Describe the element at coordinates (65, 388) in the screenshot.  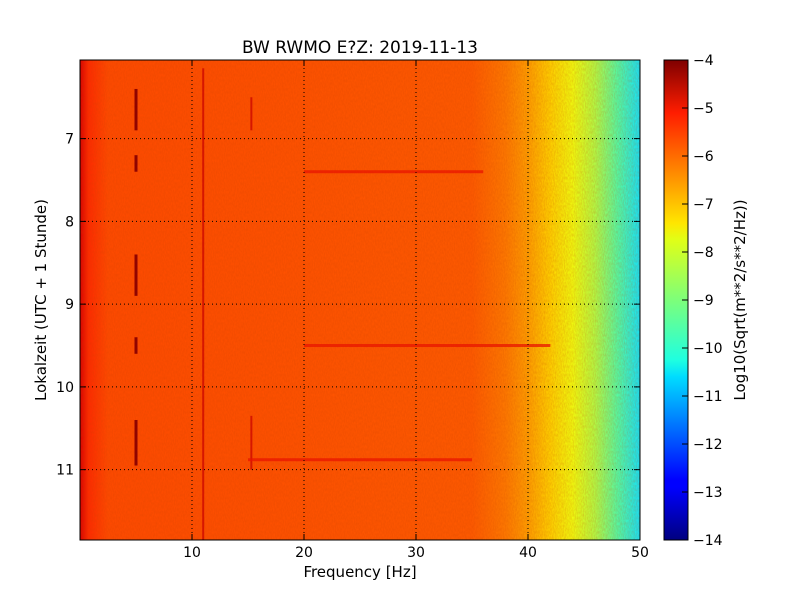
I see `y-tick-label: 10` at that location.